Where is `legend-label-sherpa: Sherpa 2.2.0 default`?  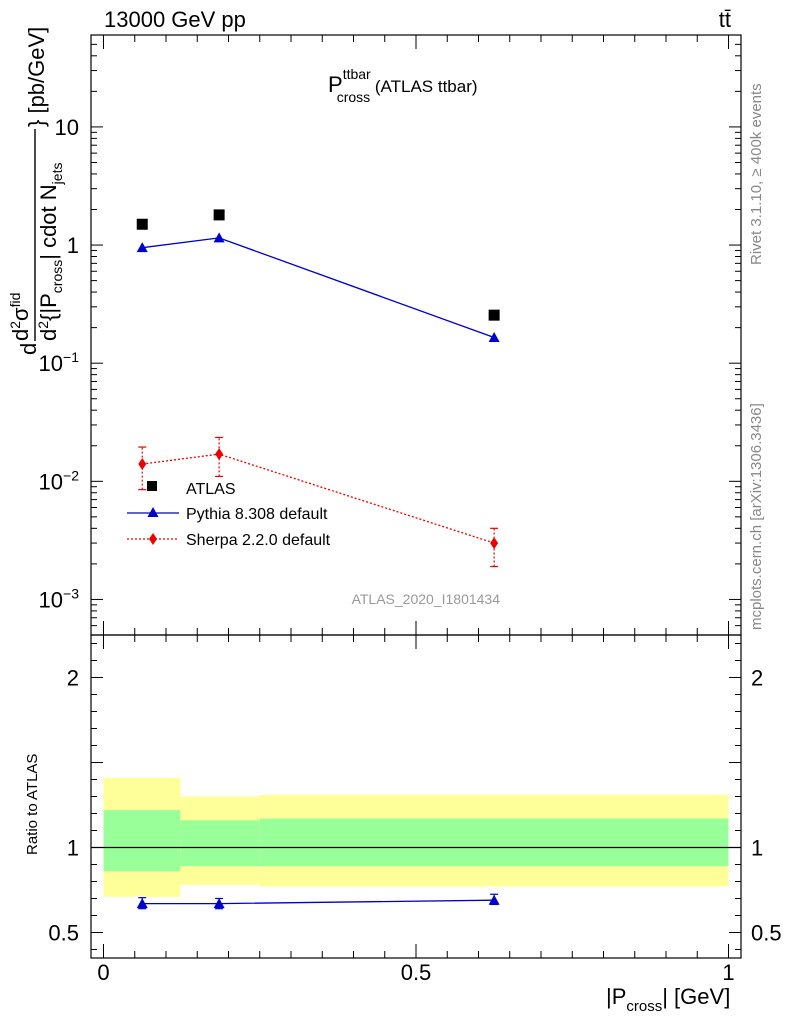
legend-label-sherpa: Sherpa 2.2.0 default is located at coordinates (258, 540).